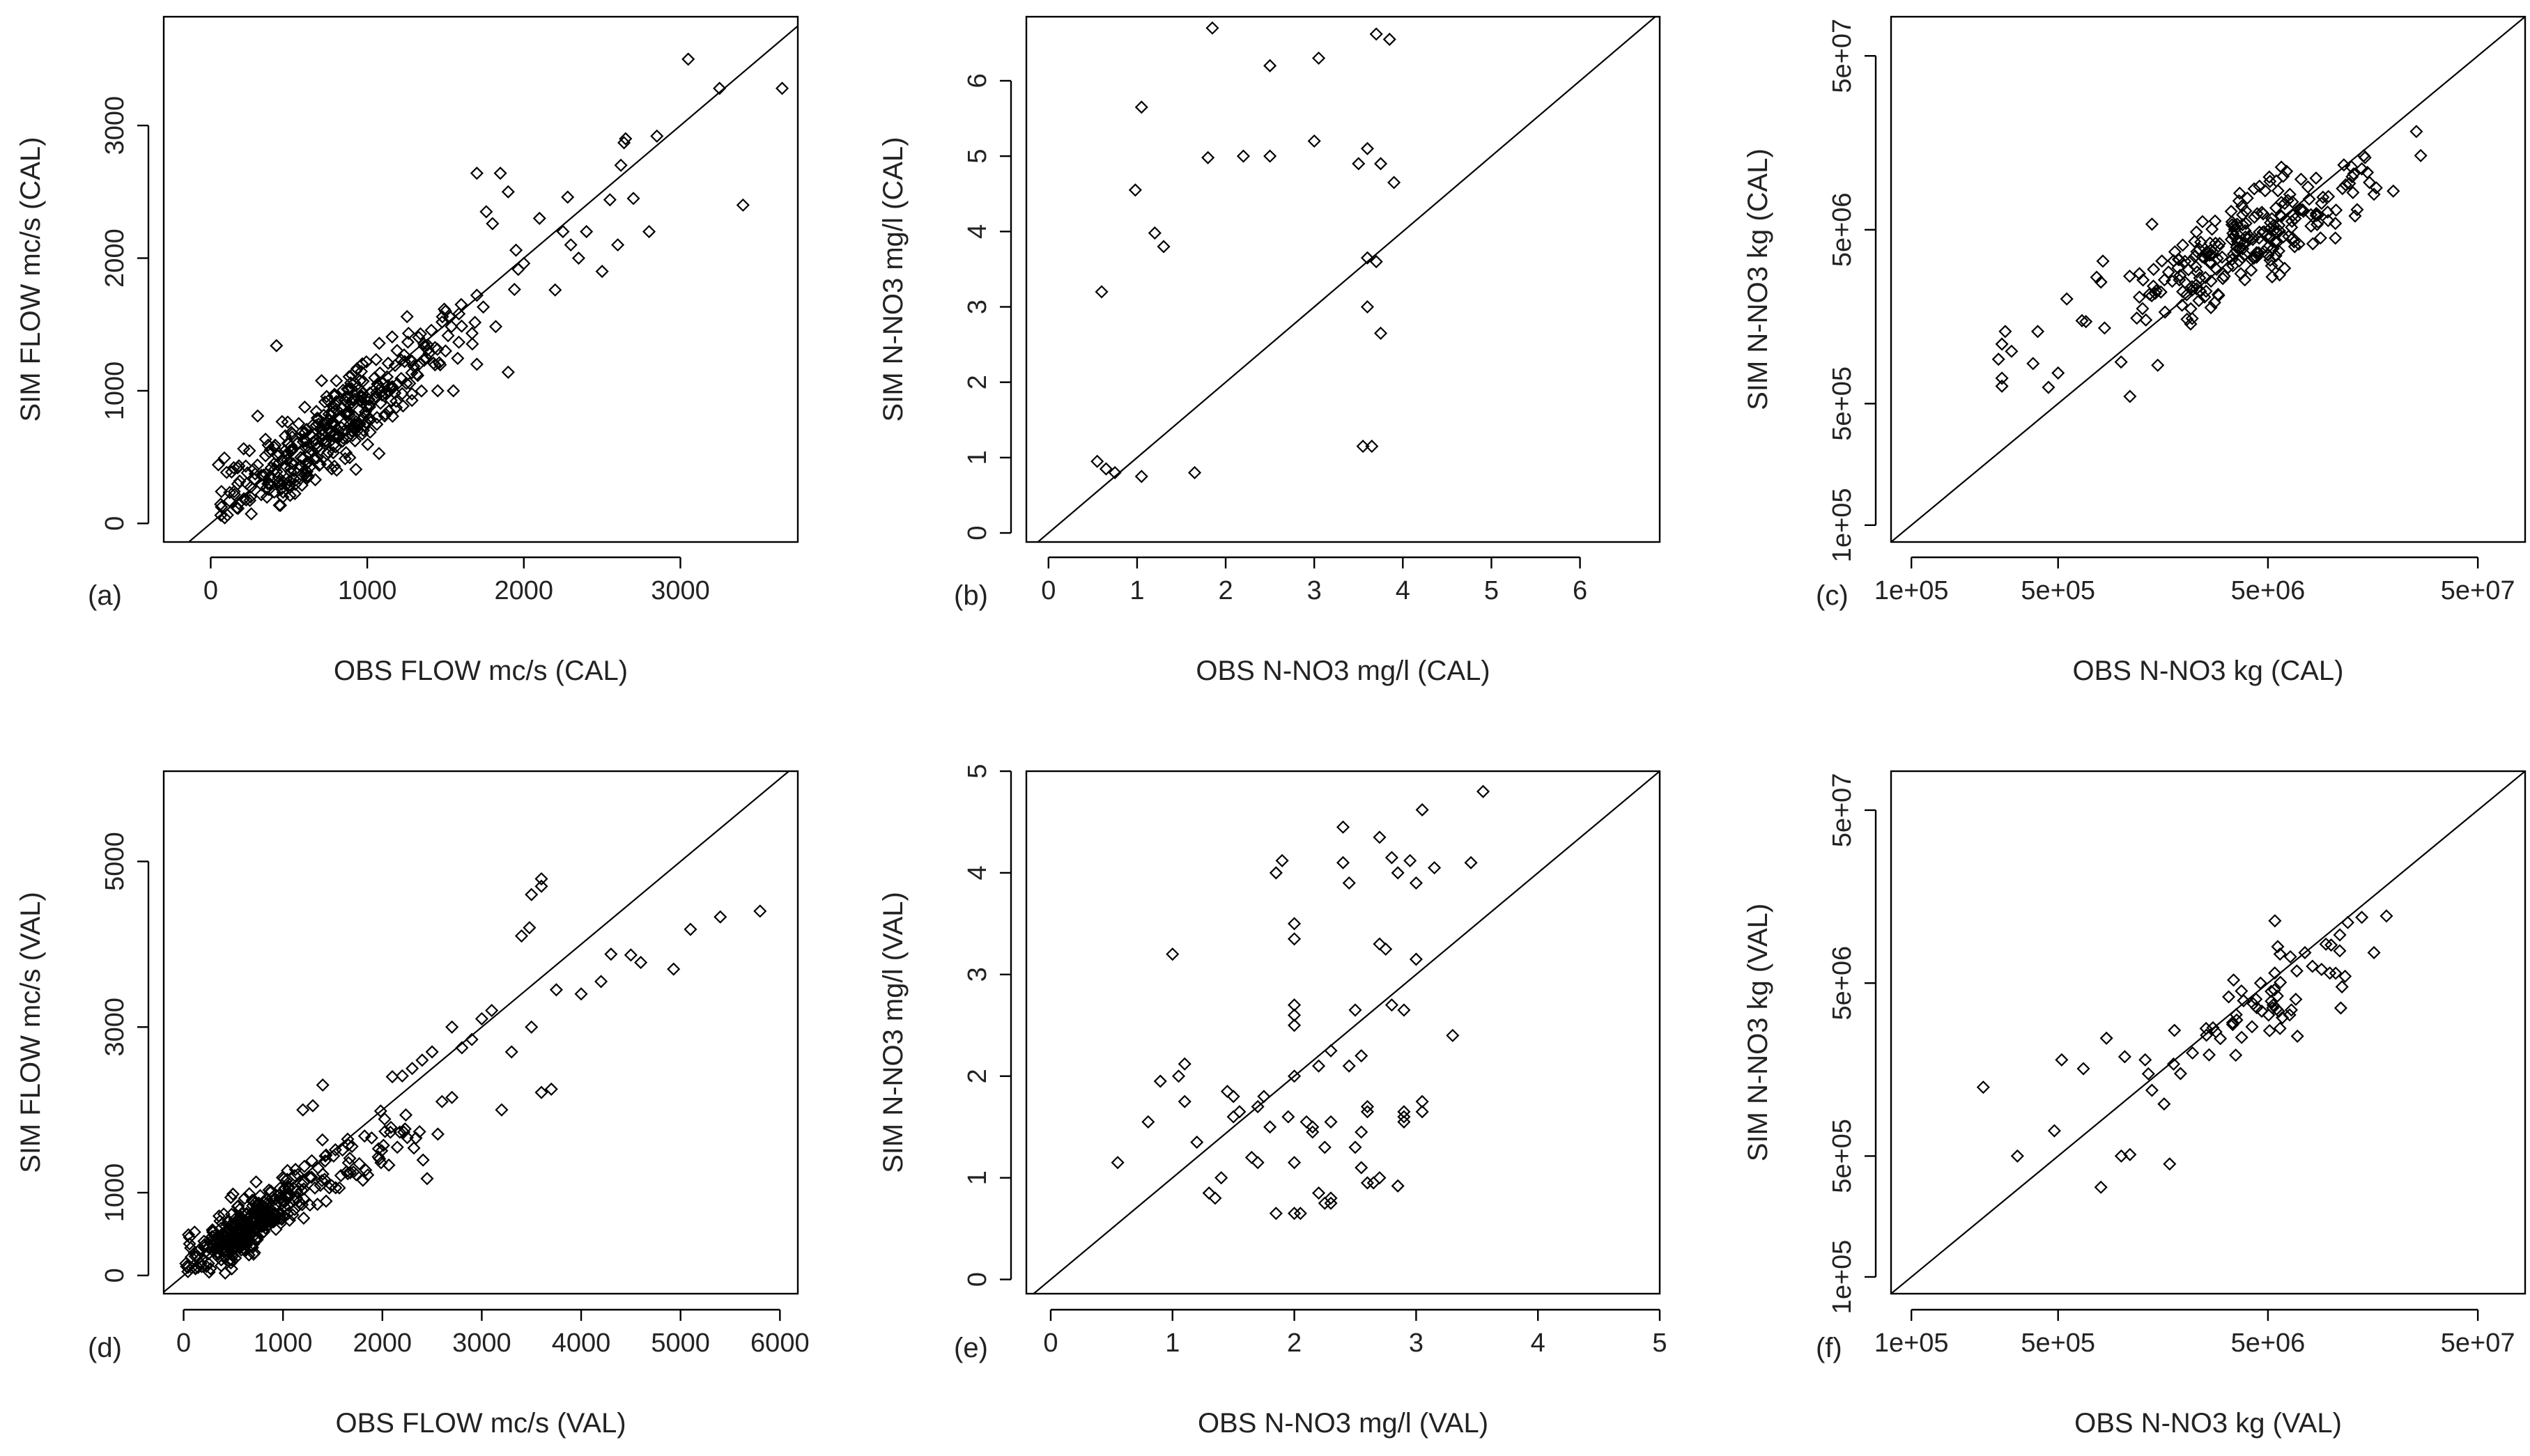 The width and height of the screenshot is (2530, 1456). I want to click on panel-1-y-axis-label: SIM FLOW mc/s (CAL), so click(30, 279).